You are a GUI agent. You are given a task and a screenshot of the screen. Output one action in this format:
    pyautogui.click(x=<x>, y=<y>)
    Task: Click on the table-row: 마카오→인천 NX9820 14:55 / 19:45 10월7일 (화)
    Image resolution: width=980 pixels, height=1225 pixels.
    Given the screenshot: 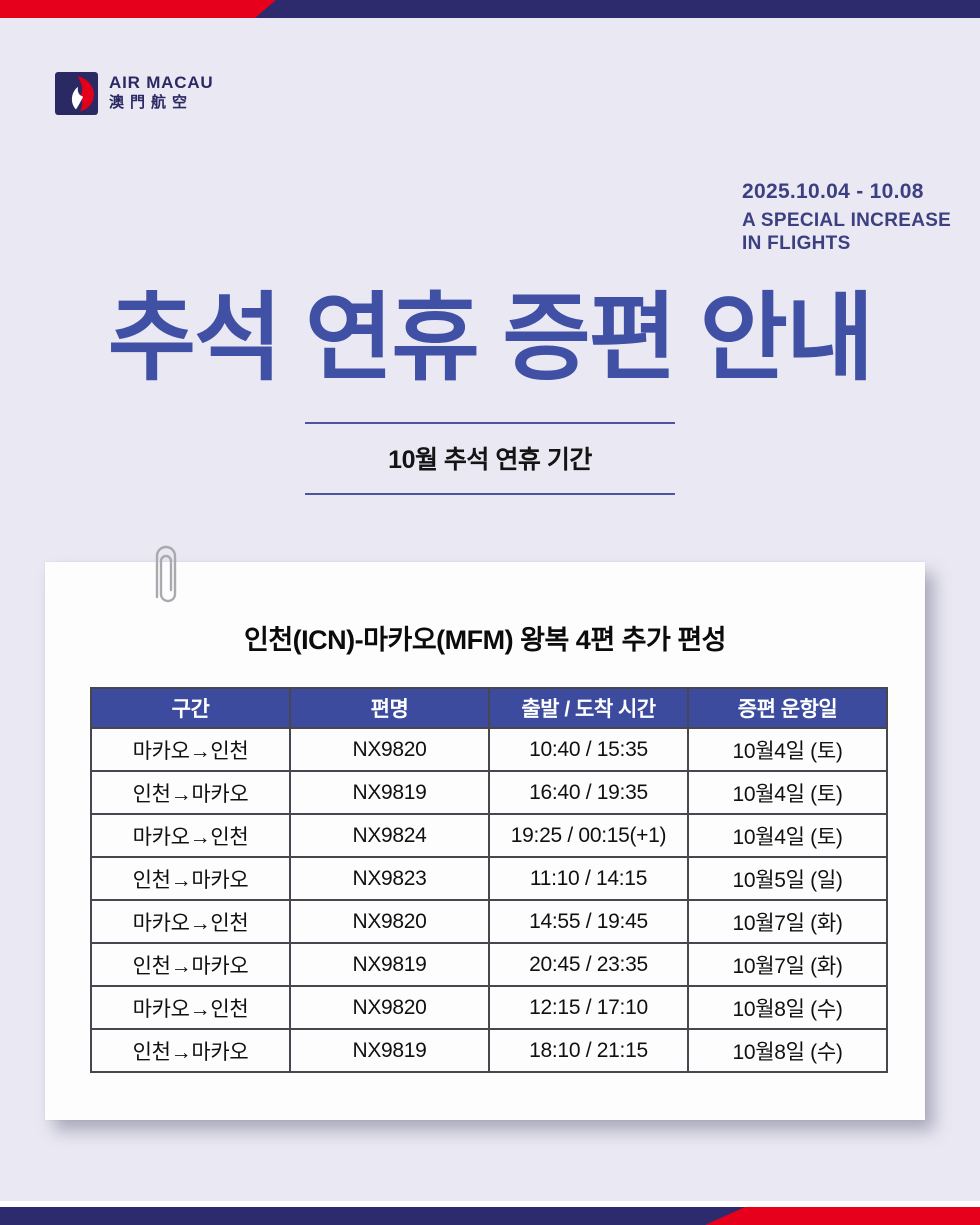 What is the action you would take?
    pyautogui.click(x=489, y=921)
    